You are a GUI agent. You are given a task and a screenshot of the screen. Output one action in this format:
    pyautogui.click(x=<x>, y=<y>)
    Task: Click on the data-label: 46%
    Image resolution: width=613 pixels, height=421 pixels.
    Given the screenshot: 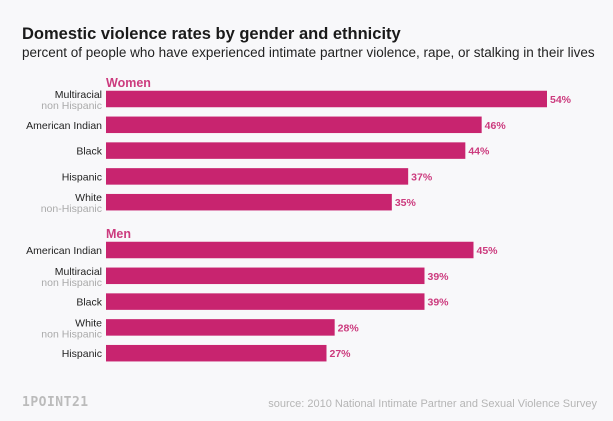 What is the action you would take?
    pyautogui.click(x=496, y=126)
    